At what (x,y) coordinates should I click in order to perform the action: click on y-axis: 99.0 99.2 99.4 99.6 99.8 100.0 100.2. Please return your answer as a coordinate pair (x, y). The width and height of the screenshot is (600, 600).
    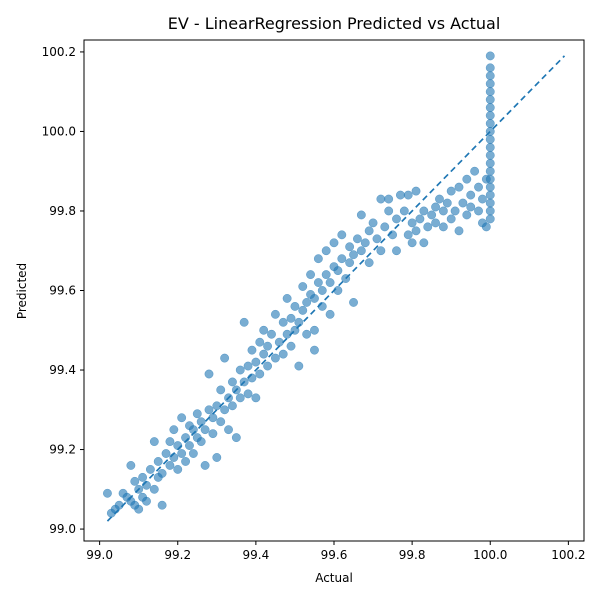
    Looking at the image, I should click on (63, 290).